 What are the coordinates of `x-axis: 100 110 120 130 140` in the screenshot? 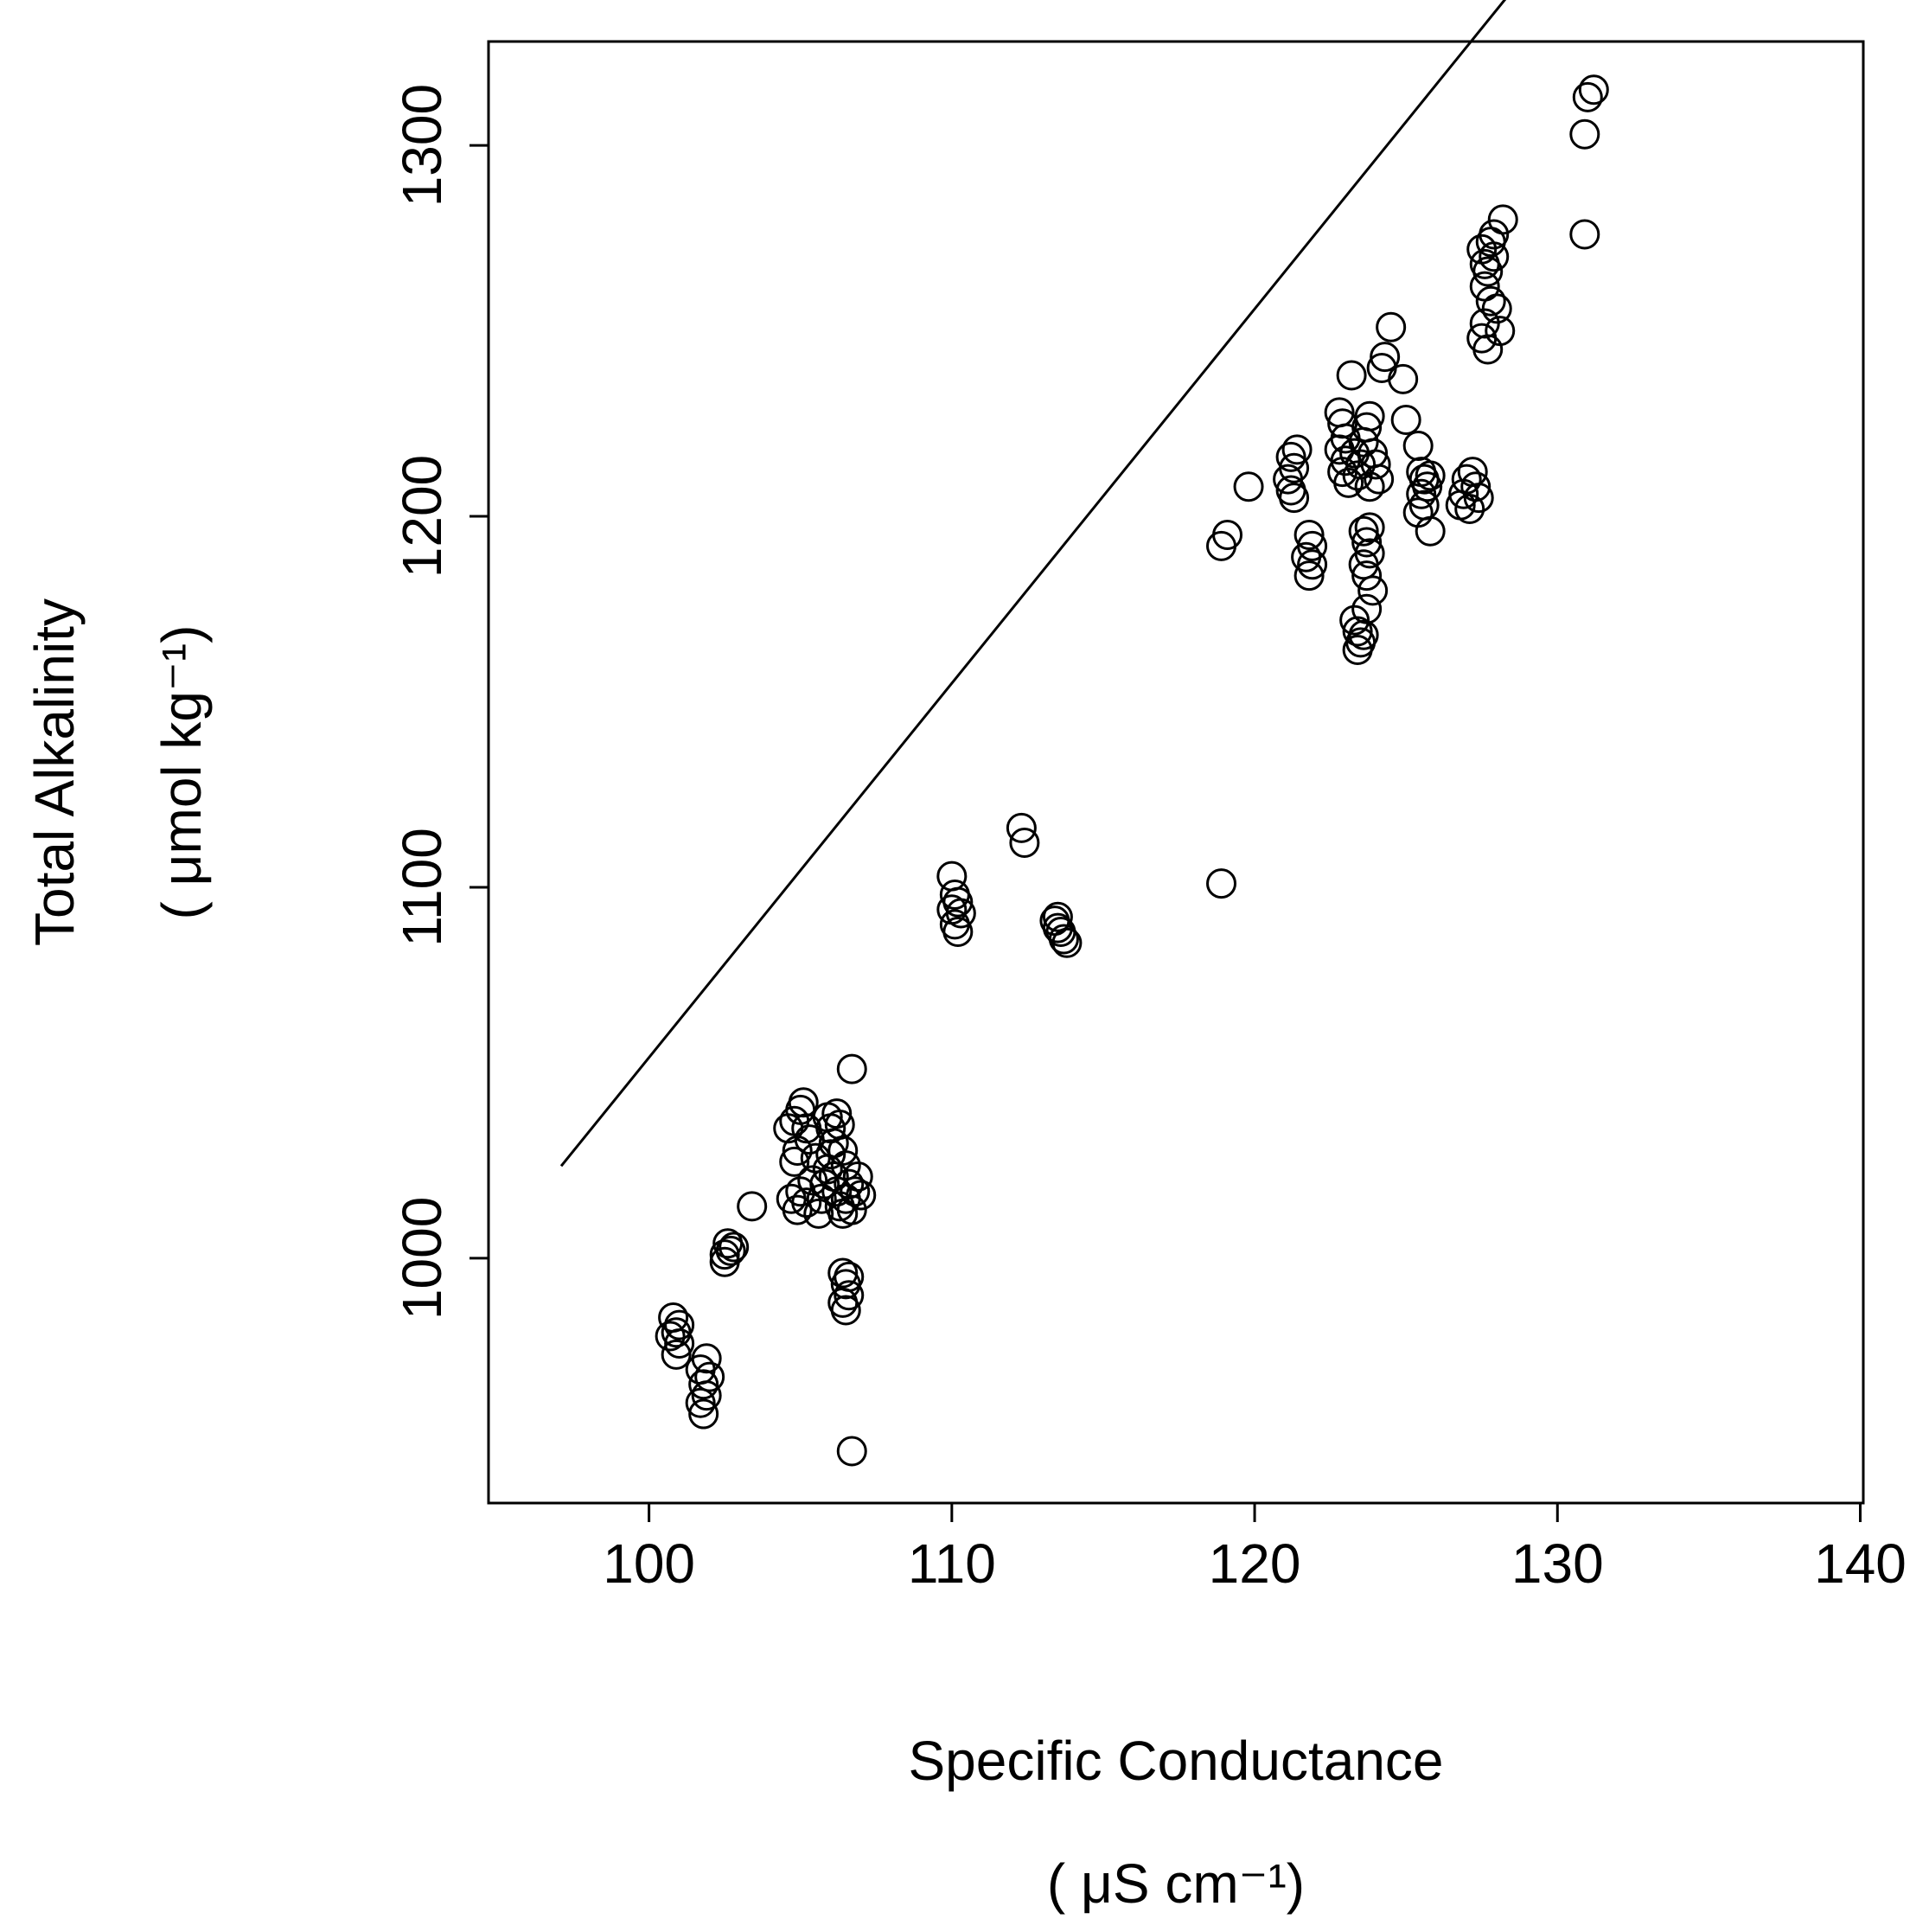 It's located at (1255, 1548).